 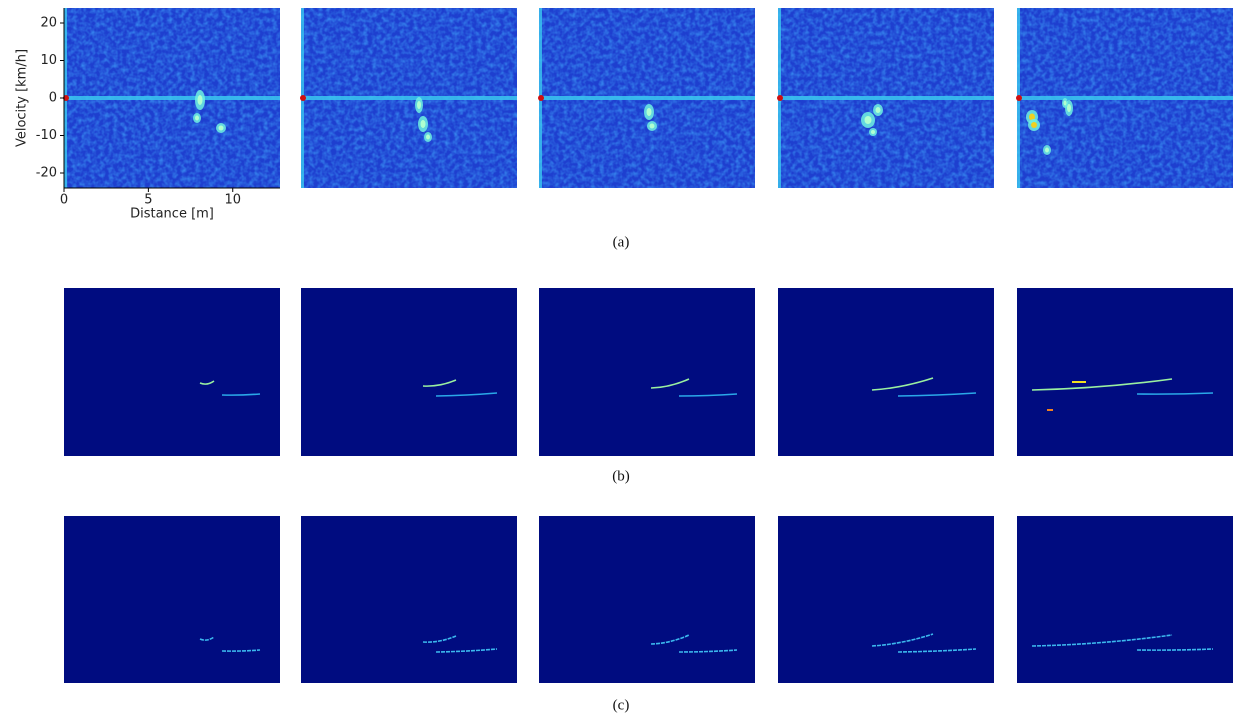 What do you see at coordinates (621, 242) in the screenshot?
I see `caption: (a)` at bounding box center [621, 242].